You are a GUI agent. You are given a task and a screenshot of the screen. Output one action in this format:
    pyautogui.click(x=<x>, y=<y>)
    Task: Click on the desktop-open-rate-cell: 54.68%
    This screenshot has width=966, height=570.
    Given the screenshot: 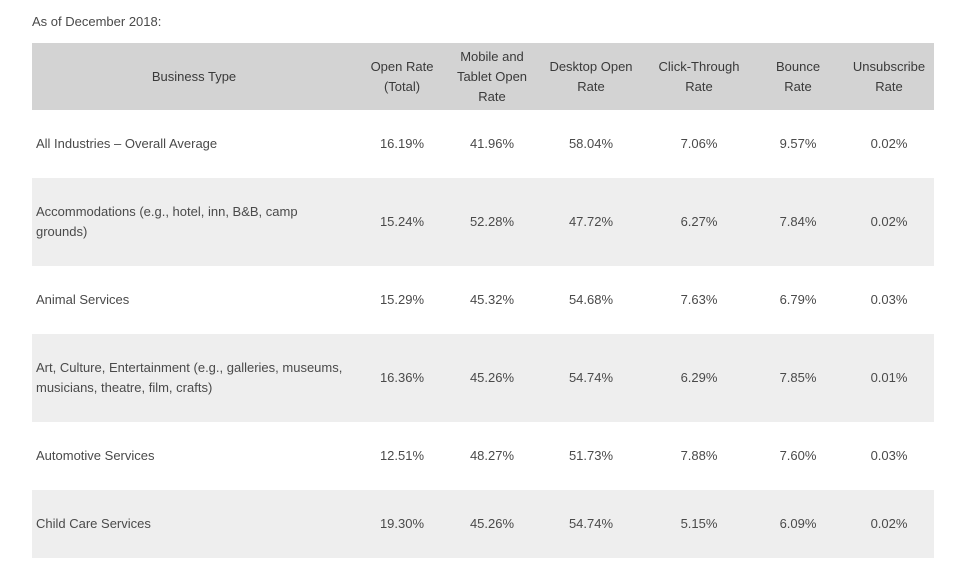 What is the action you would take?
    pyautogui.click(x=591, y=299)
    